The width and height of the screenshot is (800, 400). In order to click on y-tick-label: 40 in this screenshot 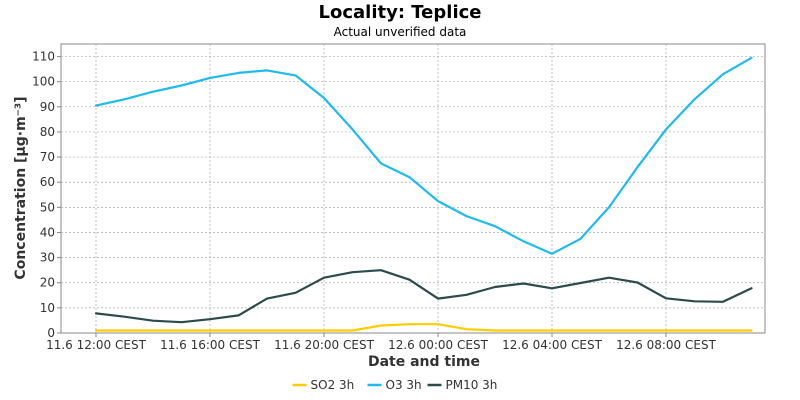, I will do `click(47, 232)`.